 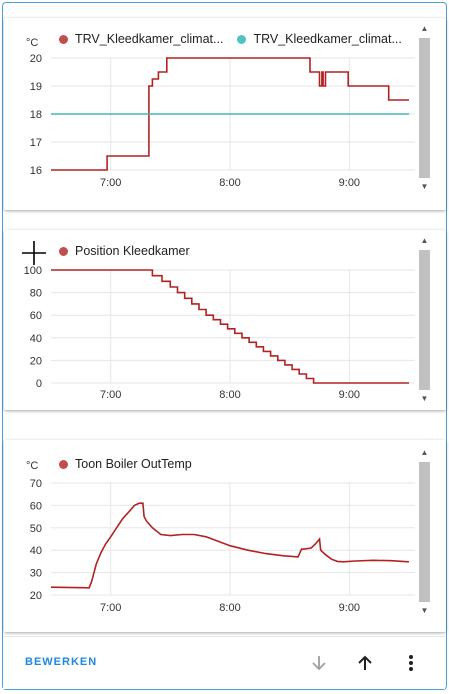 What do you see at coordinates (34, 253) in the screenshot?
I see `crosshair-cursor-icon` at bounding box center [34, 253].